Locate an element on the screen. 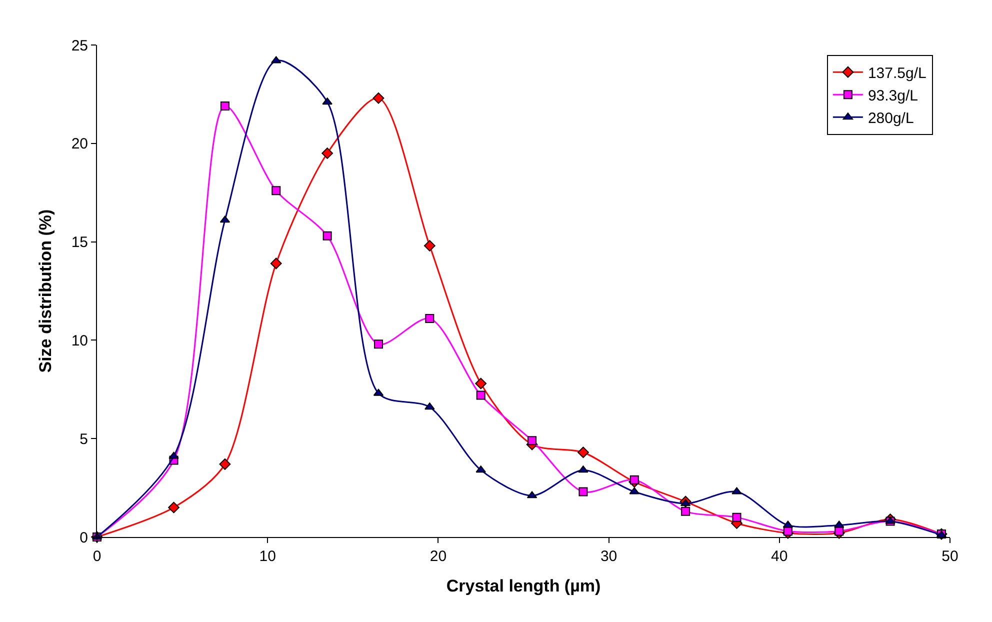  x-tick-label: 20 is located at coordinates (438, 556).